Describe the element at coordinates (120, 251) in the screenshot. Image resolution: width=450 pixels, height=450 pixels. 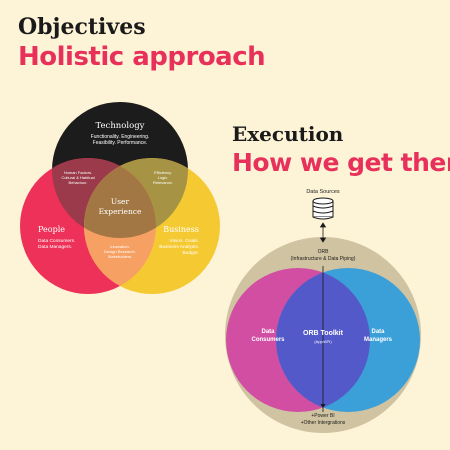
I see `people-business-line-2: Design Research.` at that location.